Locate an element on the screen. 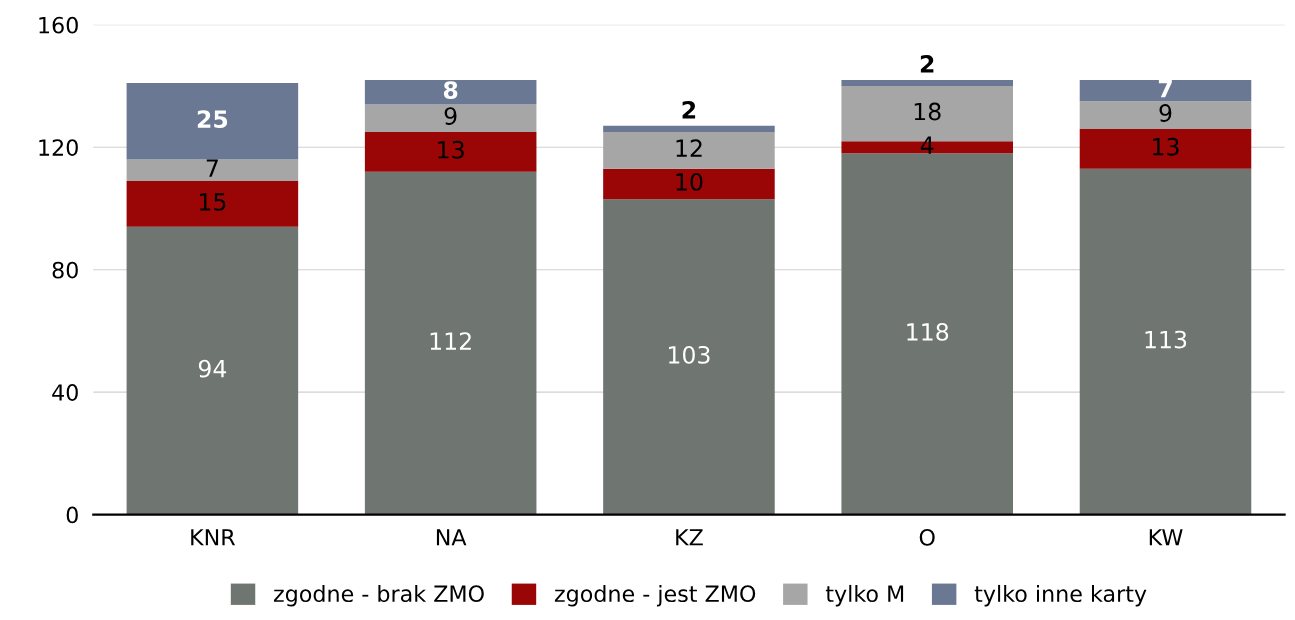 The image size is (1295, 620). data-label: 94 is located at coordinates (212, 368).